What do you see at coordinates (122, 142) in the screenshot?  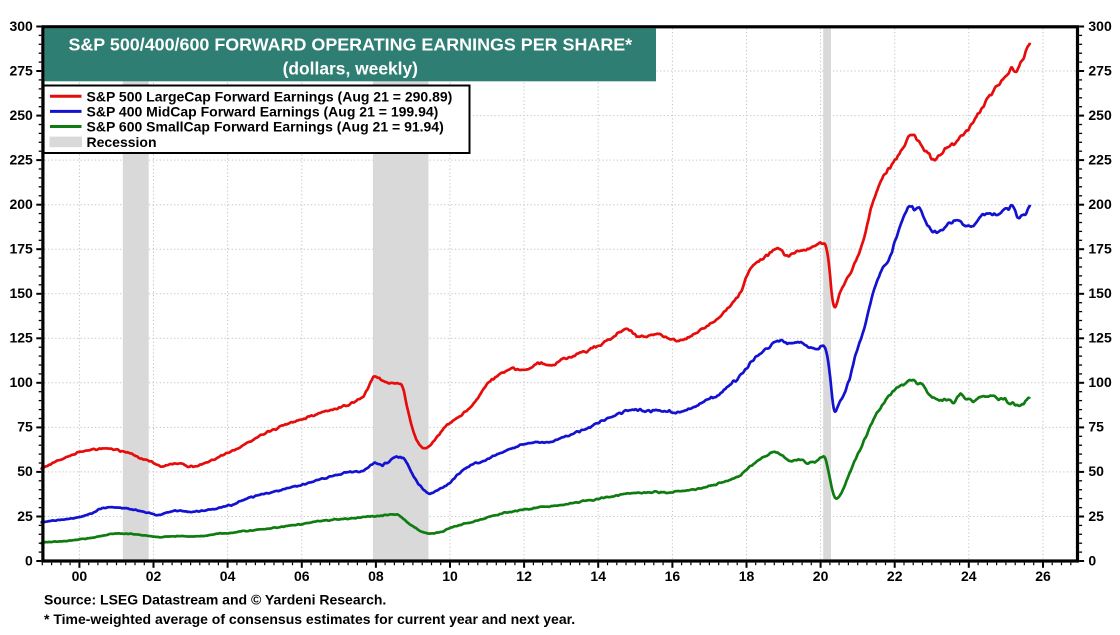 I see `svg-text: Recession` at bounding box center [122, 142].